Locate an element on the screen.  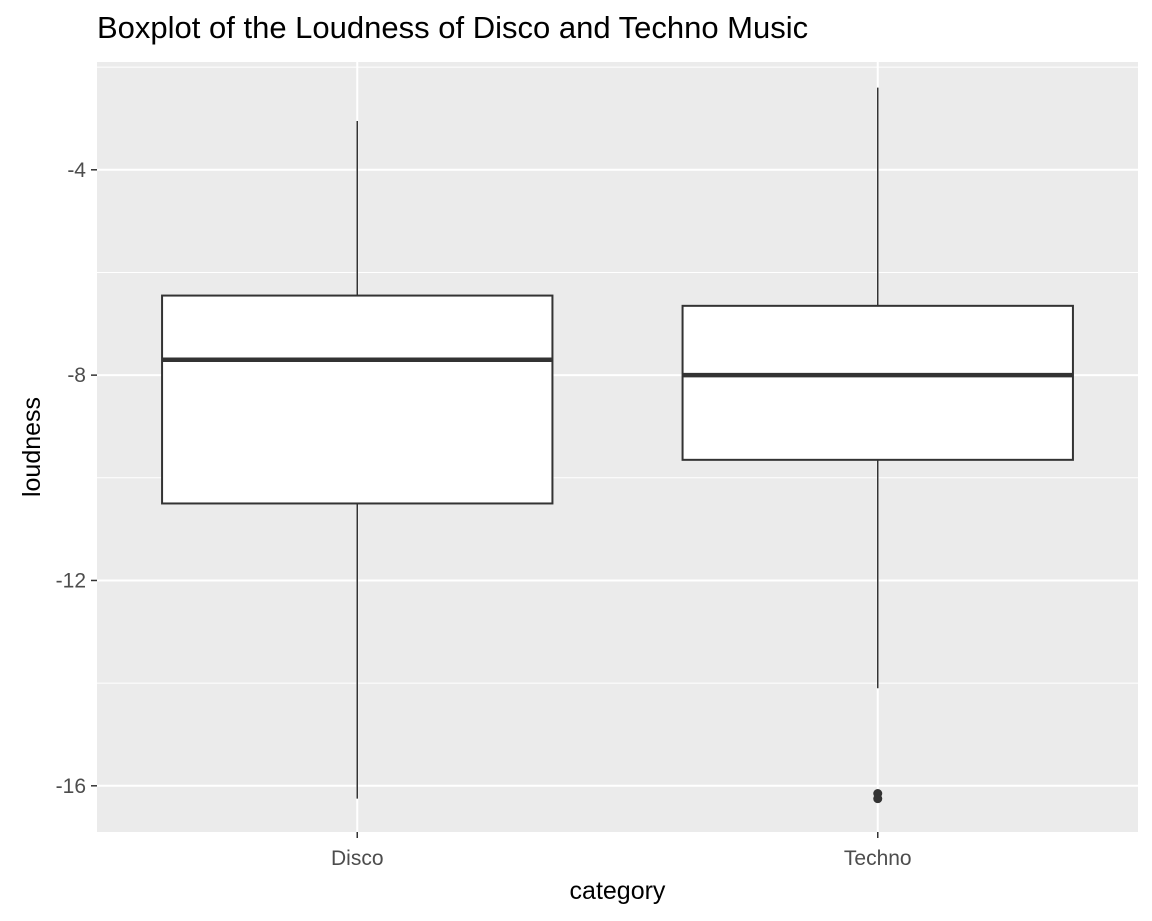
outlier-point is located at coordinates (878, 799).